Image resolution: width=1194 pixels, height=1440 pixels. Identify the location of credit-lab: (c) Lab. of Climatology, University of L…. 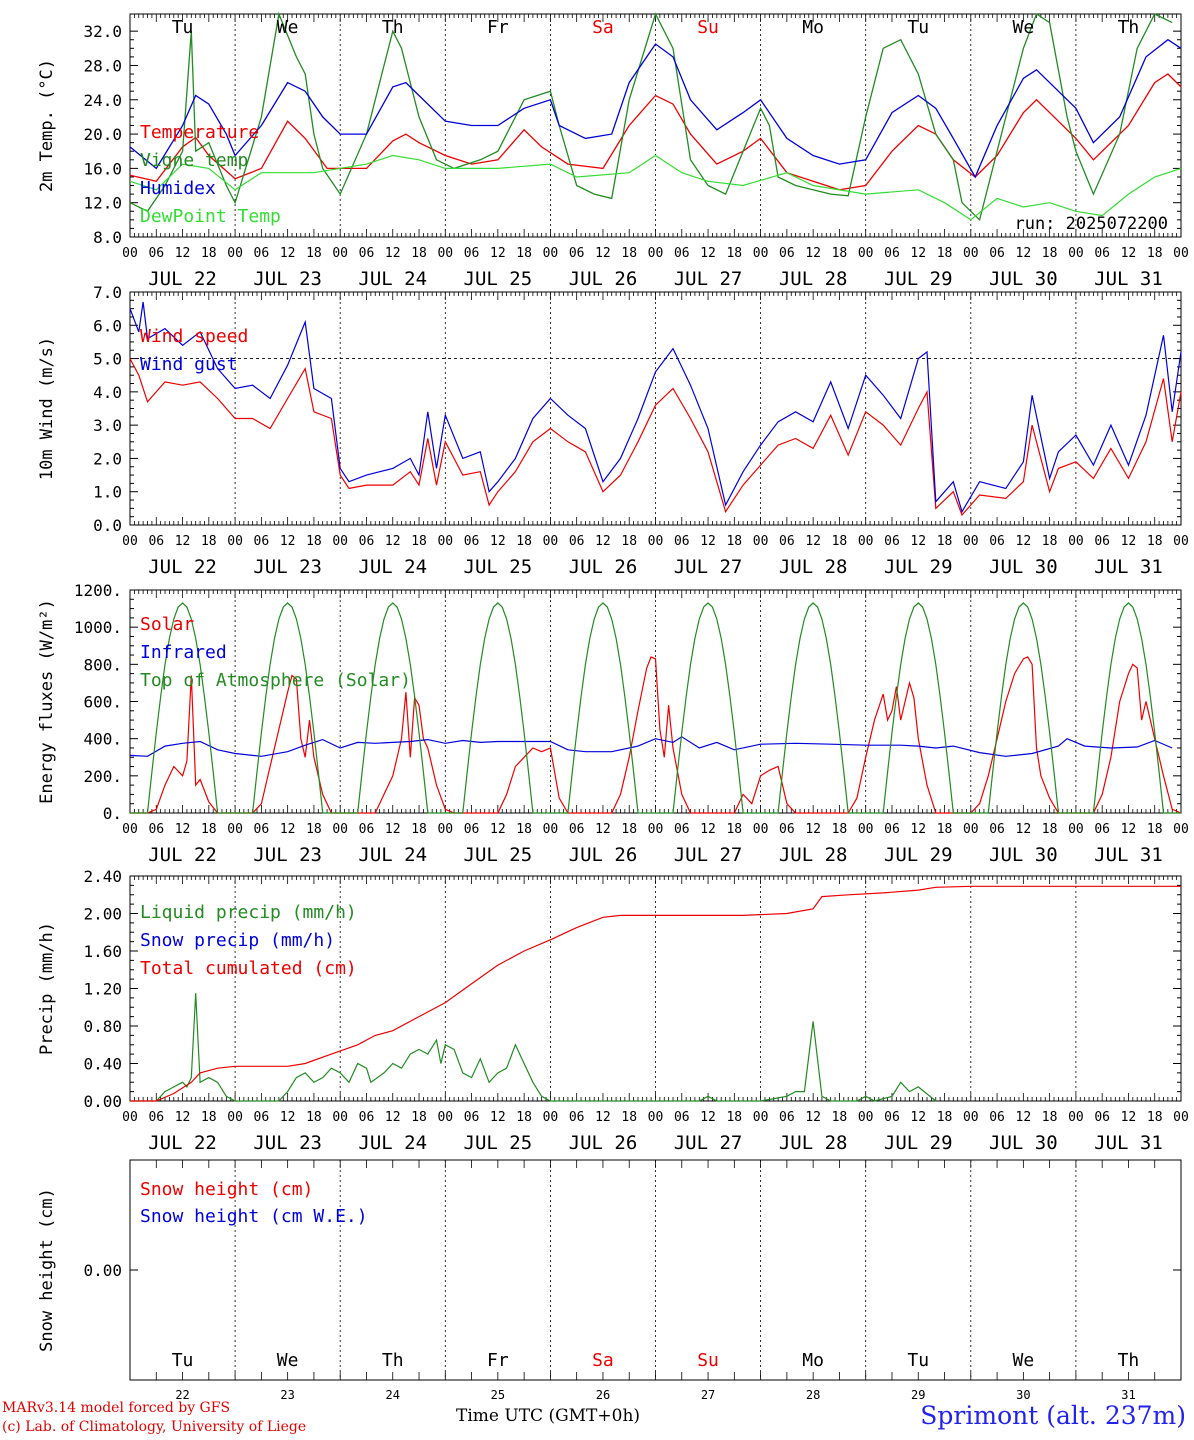
(154, 1427).